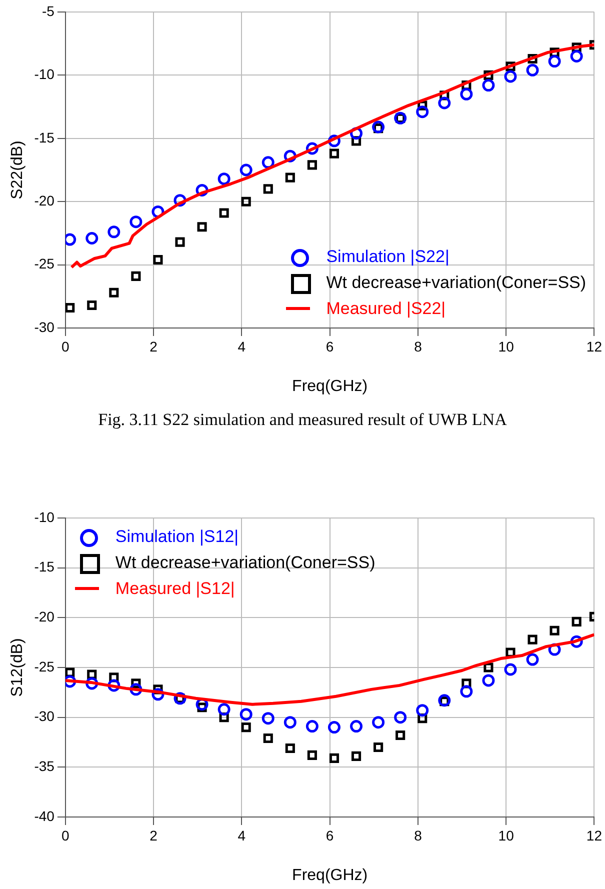 The height and width of the screenshot is (889, 605). What do you see at coordinates (302, 420) in the screenshot?
I see `caption: Fig. 3.11 S22 simulation and measured result of UWB LNA` at bounding box center [302, 420].